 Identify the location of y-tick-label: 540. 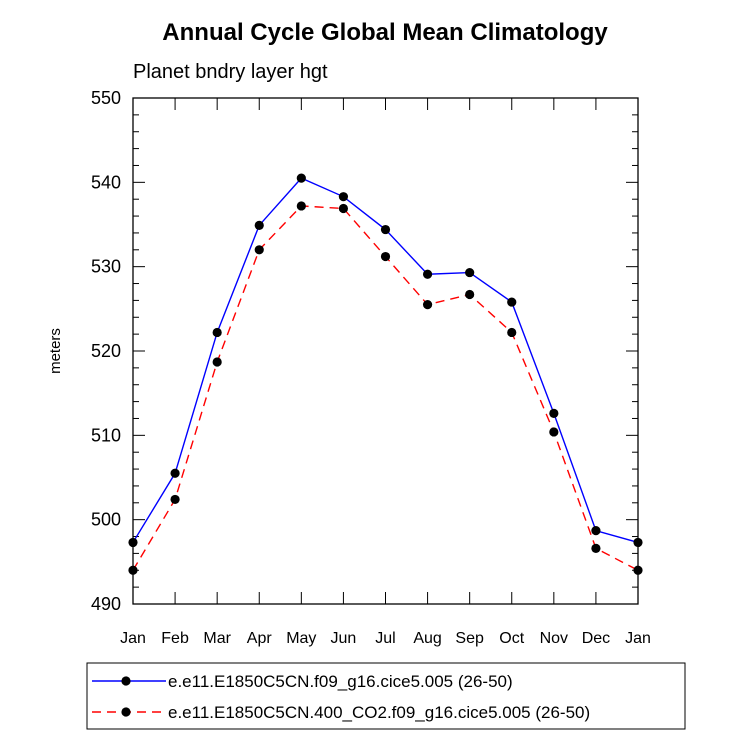
(106, 182).